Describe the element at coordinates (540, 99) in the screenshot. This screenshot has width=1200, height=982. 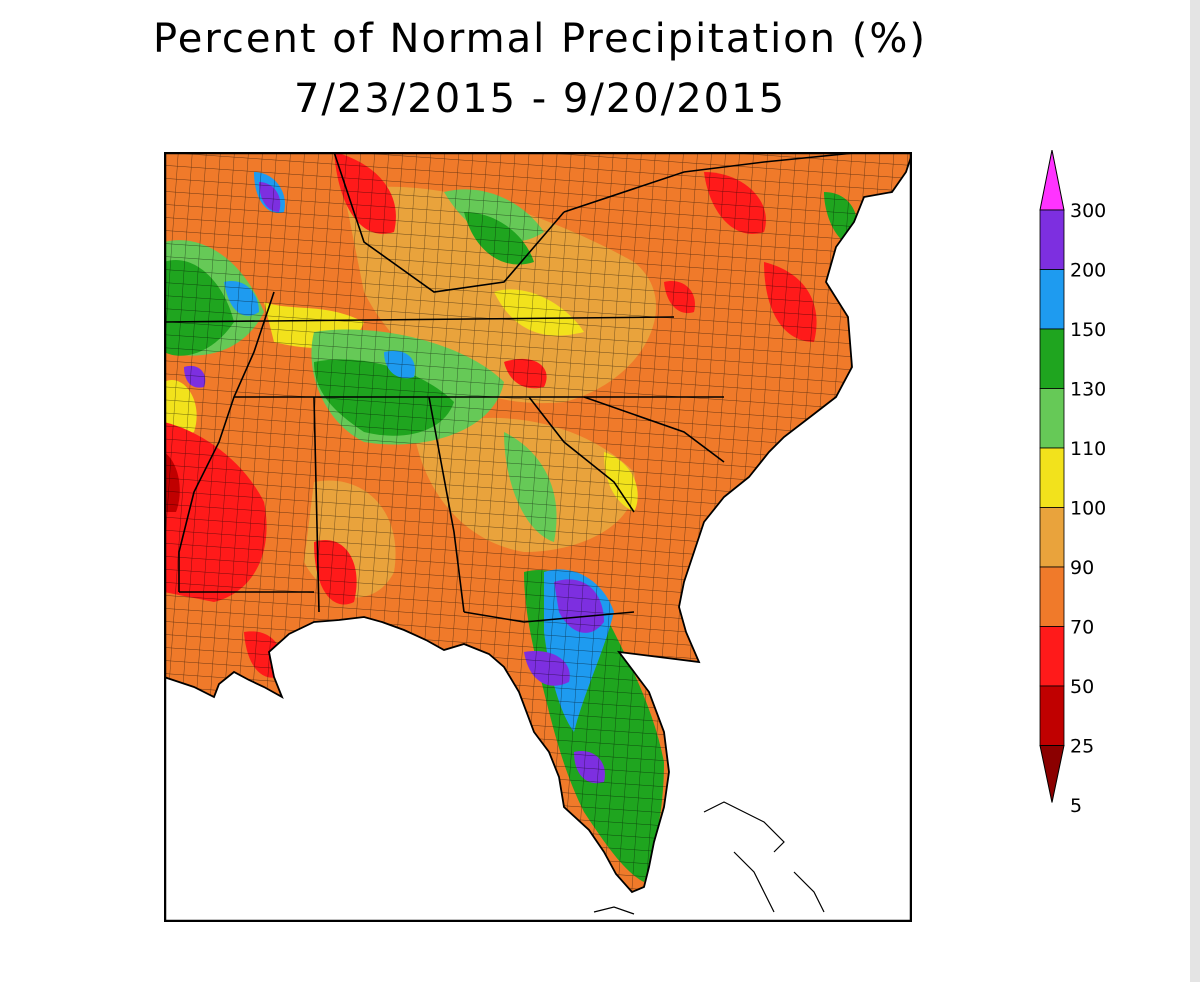
I see `map-date-range: 7/23/2015 - 9/20/2015` at that location.